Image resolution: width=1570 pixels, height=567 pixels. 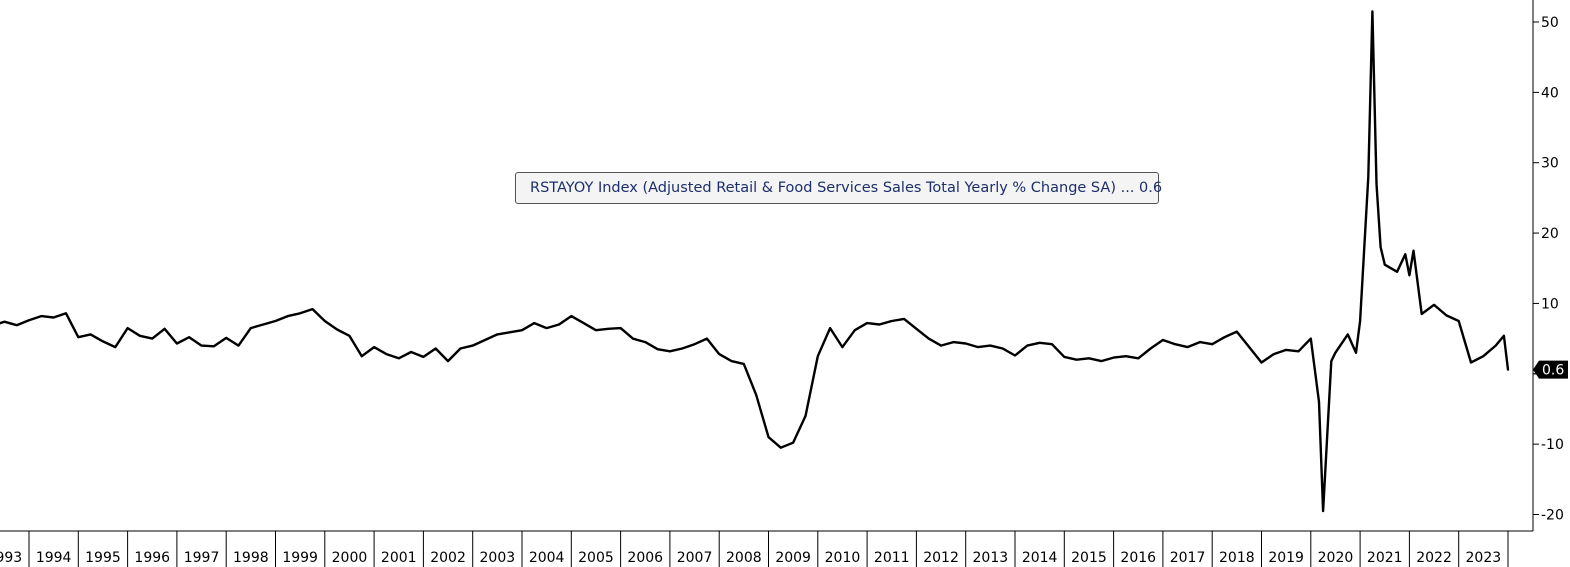 I want to click on x-tick-label: 2009, so click(x=793, y=558).